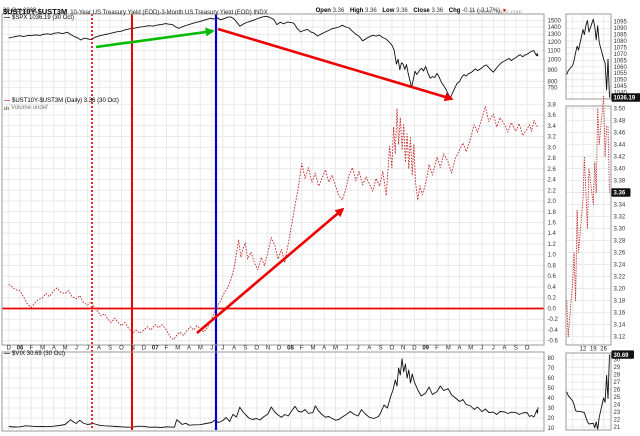  What do you see at coordinates (621, 48) in the screenshot?
I see `svg-text: 1075` at bounding box center [621, 48].